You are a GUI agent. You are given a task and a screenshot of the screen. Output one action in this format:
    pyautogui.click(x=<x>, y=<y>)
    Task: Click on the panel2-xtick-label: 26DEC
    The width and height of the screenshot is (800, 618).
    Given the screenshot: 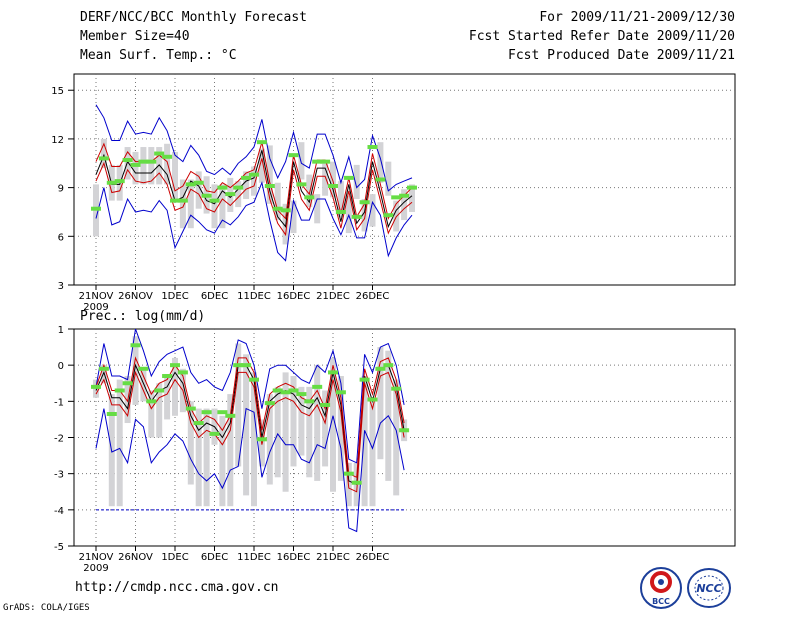 What is the action you would take?
    pyautogui.click(x=373, y=557)
    